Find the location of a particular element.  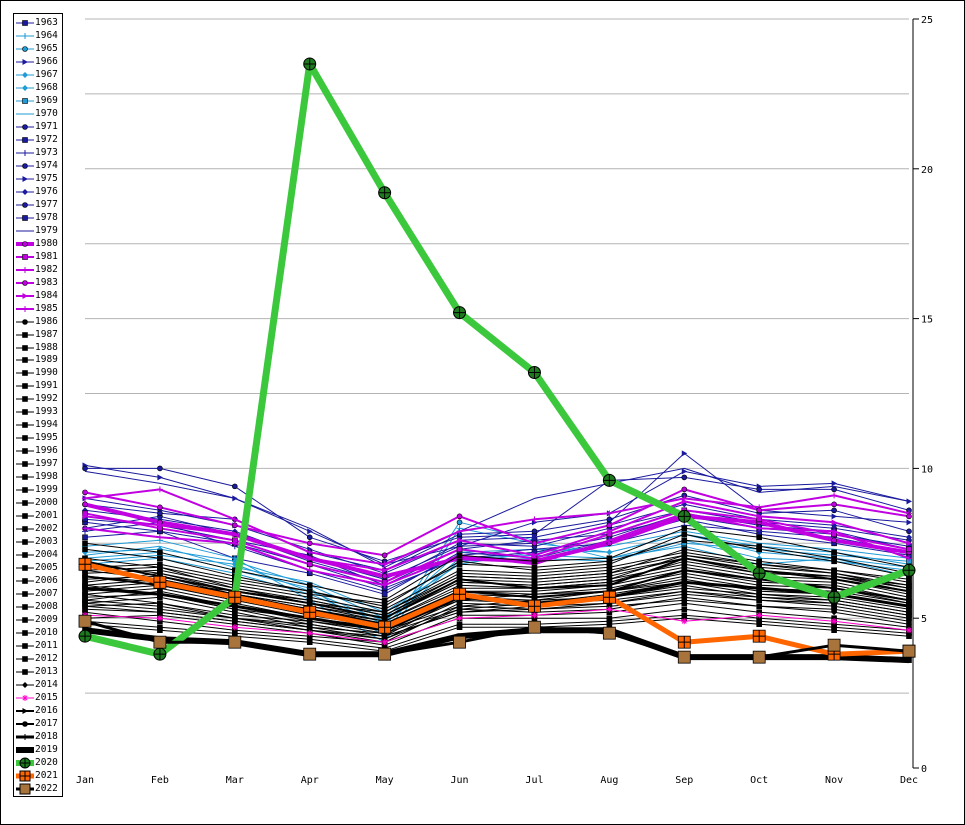

series-1975 is located at coordinates (497, 513).